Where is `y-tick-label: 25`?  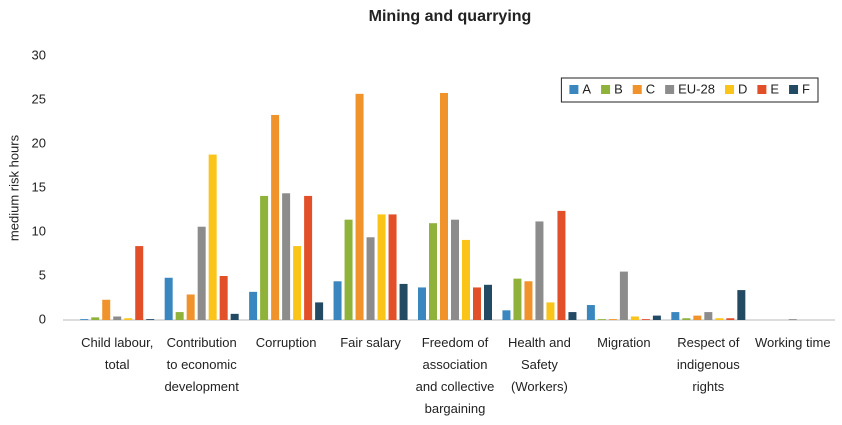
y-tick-label: 25 is located at coordinates (39, 98).